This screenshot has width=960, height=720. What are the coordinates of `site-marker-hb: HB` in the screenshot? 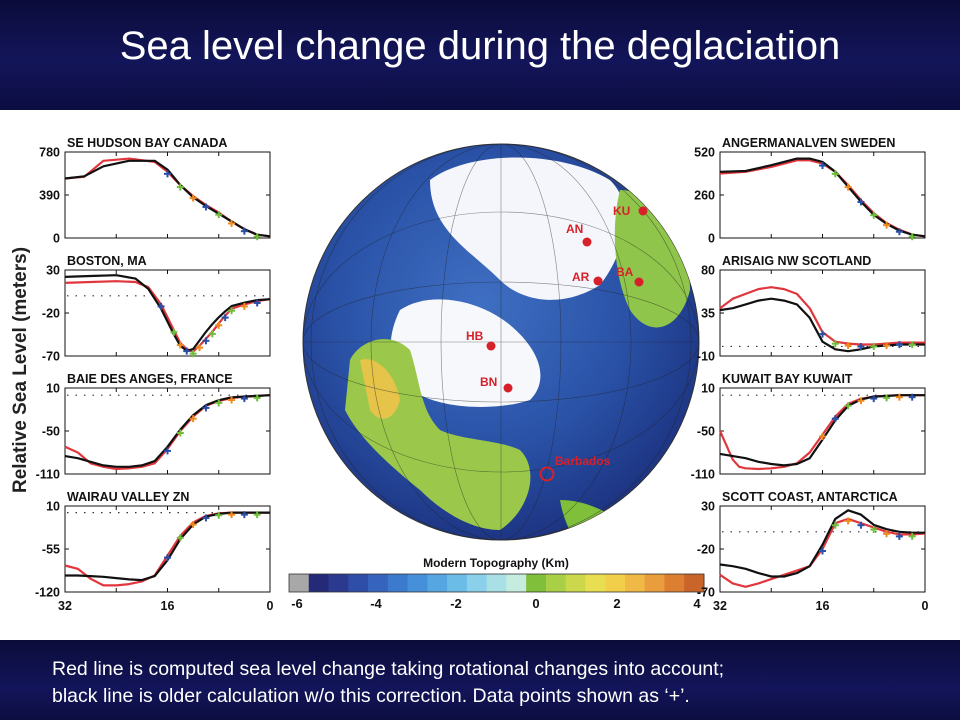 It's located at (481, 340).